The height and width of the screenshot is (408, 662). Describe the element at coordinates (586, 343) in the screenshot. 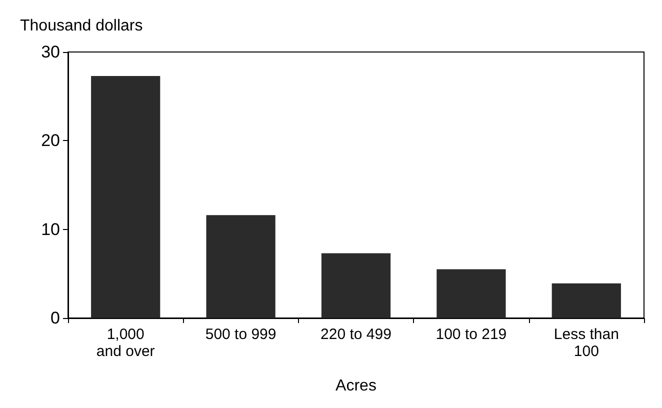

I see `x-tick-label: Less than 100` at that location.